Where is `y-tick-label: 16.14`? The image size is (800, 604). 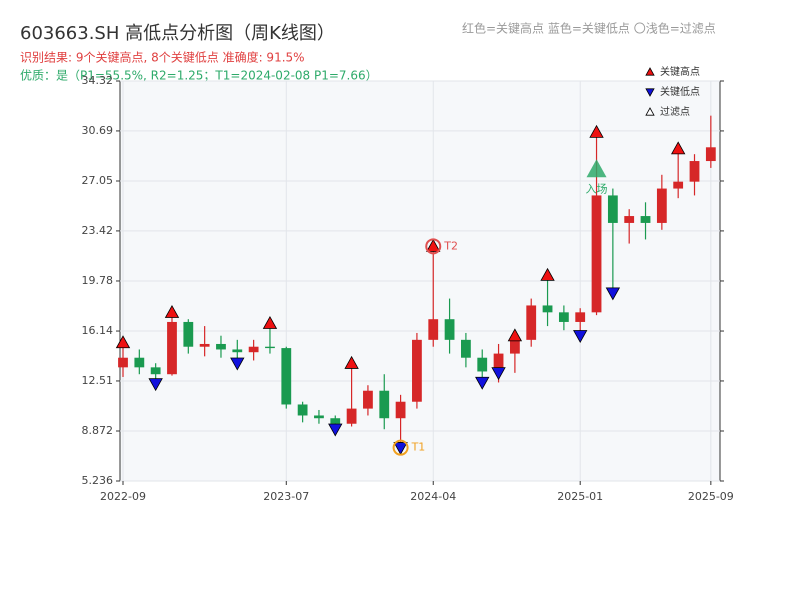 y-tick-label: 16.14 is located at coordinates (98, 330).